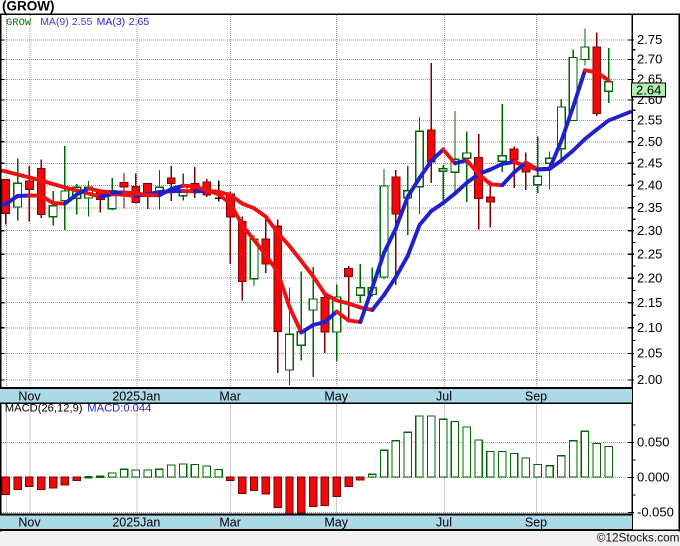  What do you see at coordinates (649, 184) in the screenshot?
I see `svg-text: 2.40` at bounding box center [649, 184].